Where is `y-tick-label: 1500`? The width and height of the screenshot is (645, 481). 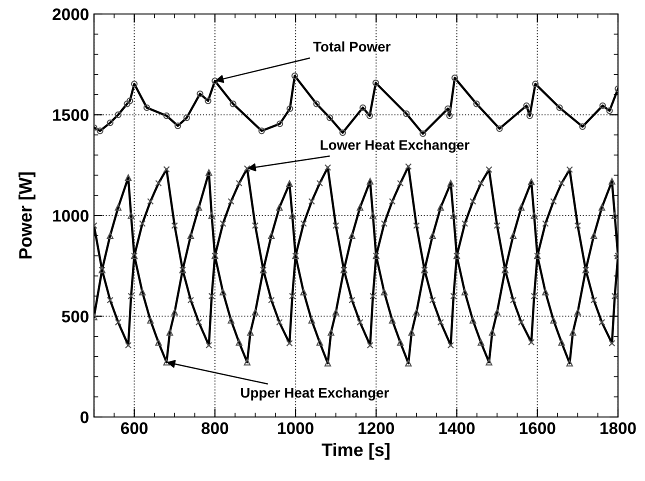
y-tick-label: 1500 is located at coordinates (70, 115).